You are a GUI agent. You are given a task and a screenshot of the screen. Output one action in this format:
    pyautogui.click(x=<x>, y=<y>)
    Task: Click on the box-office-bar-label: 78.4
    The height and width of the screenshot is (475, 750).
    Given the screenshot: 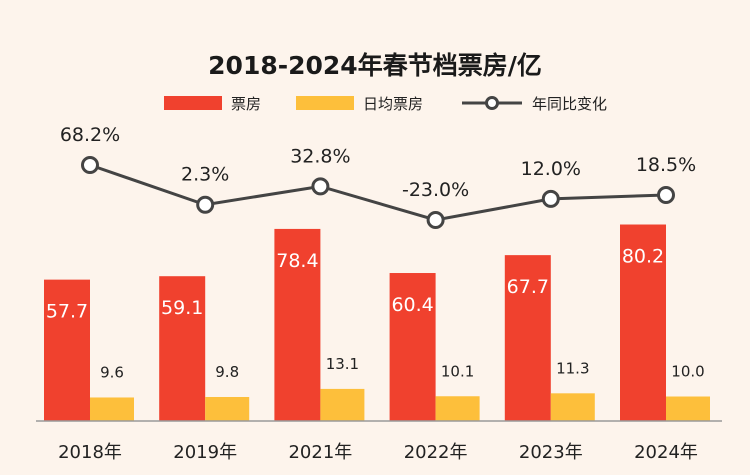 What is the action you would take?
    pyautogui.click(x=297, y=261)
    